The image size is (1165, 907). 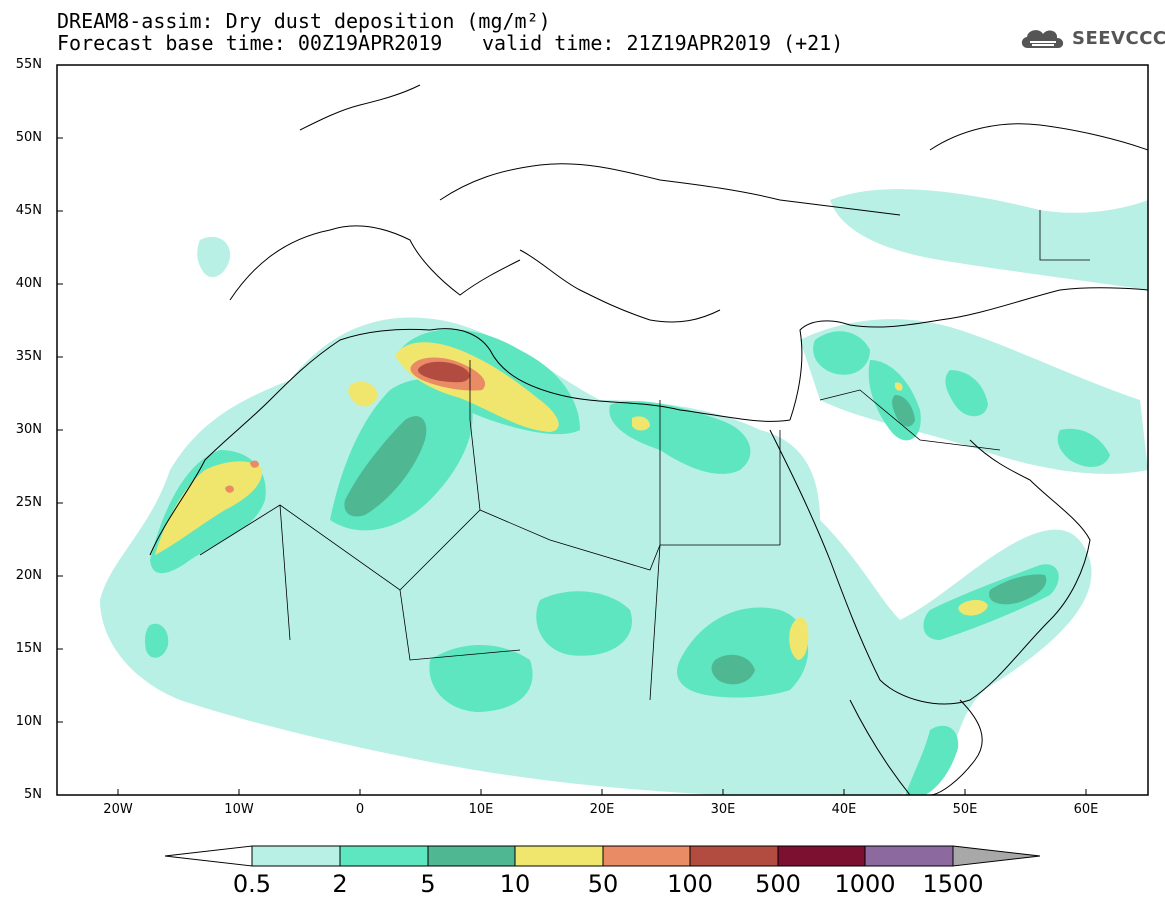 What do you see at coordinates (340, 884) in the screenshot?
I see `colorbar-label: 2` at bounding box center [340, 884].